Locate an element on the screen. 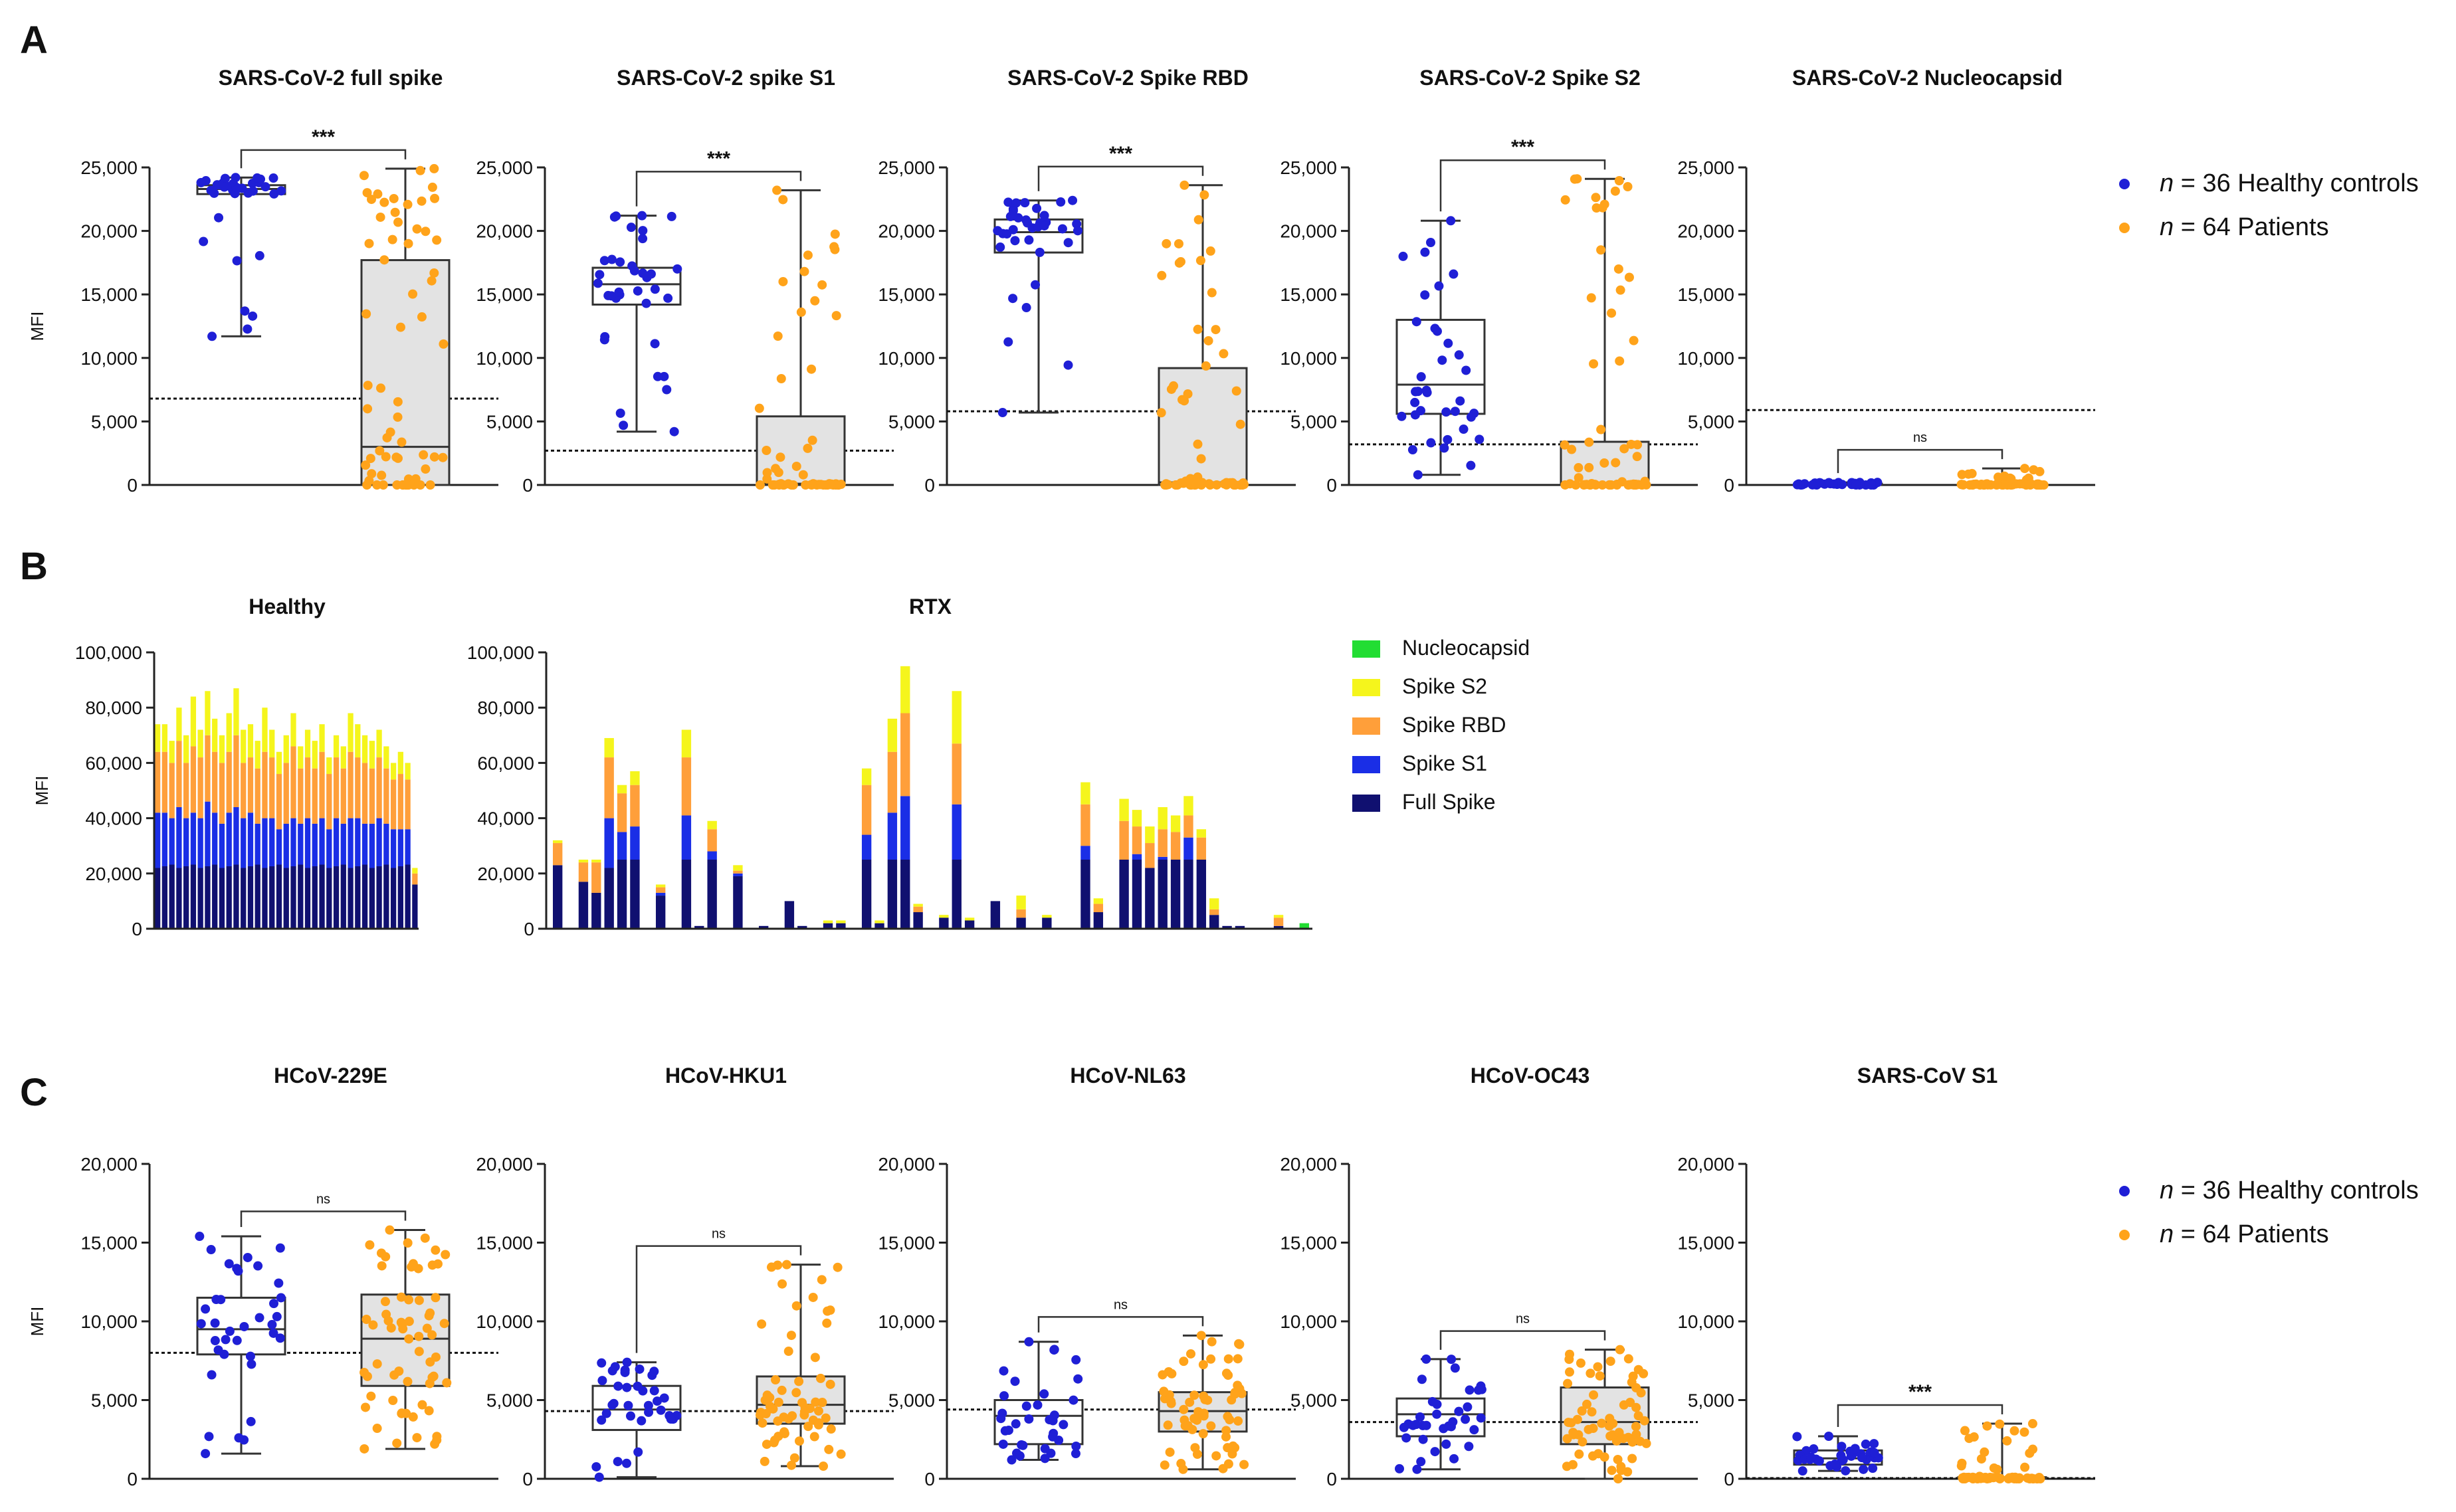  legend-label: Nucleocapsid is located at coordinates (1466, 648).